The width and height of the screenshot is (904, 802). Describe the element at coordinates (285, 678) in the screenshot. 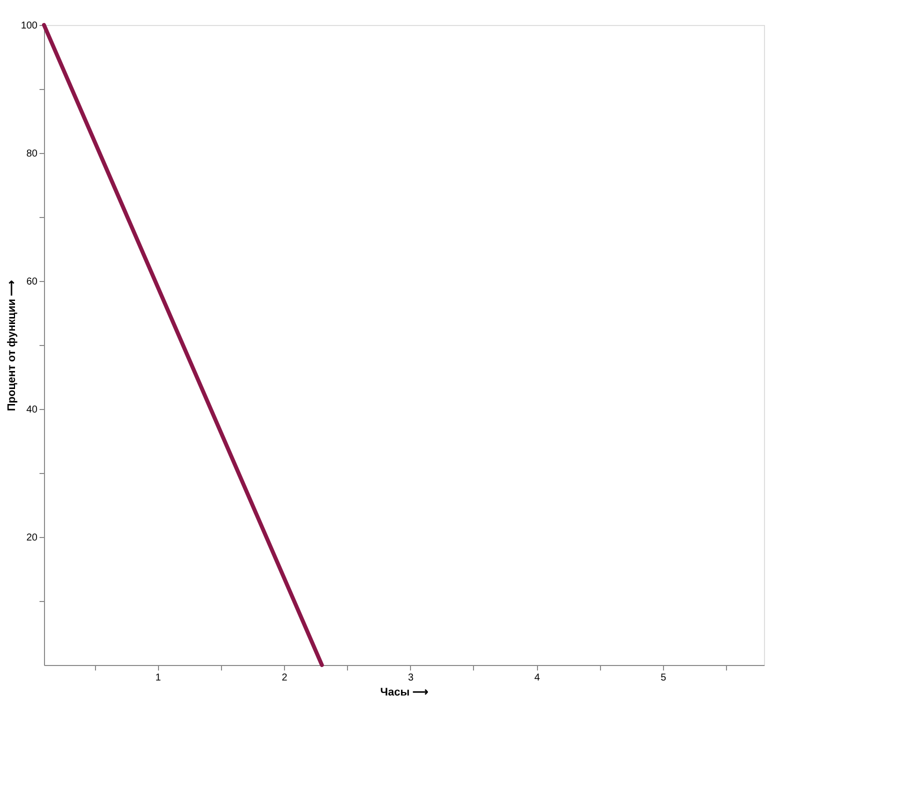

I see `x-tick-label: 2` at that location.